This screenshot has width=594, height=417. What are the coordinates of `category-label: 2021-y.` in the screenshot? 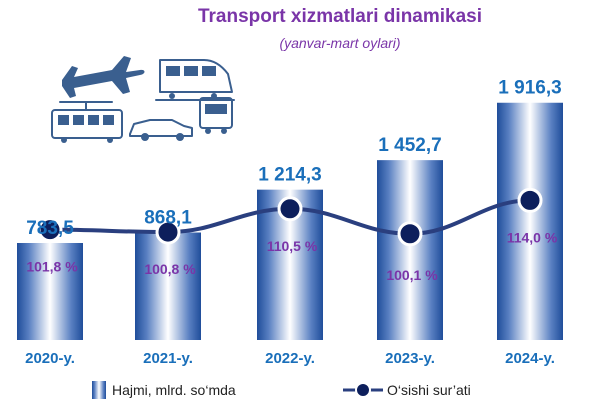 It's located at (168, 358).